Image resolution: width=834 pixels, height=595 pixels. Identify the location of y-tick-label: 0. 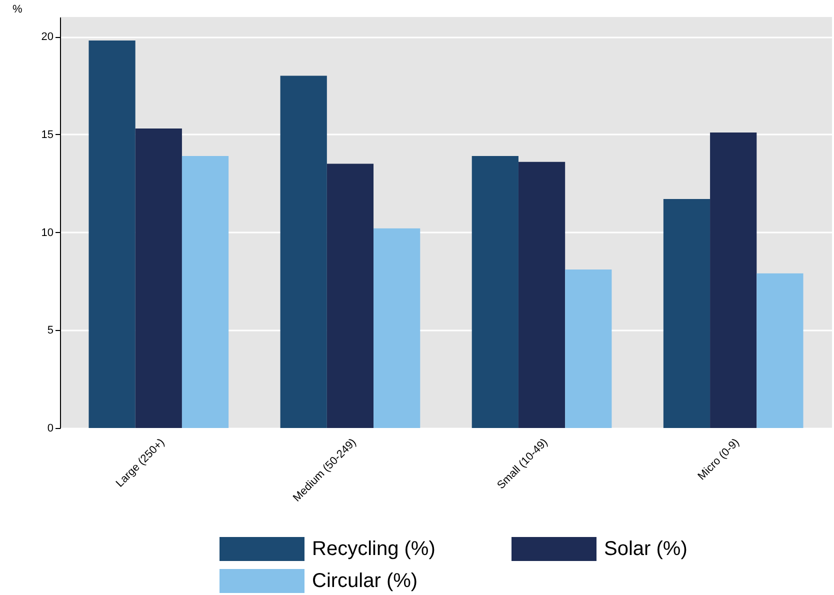
(50, 428).